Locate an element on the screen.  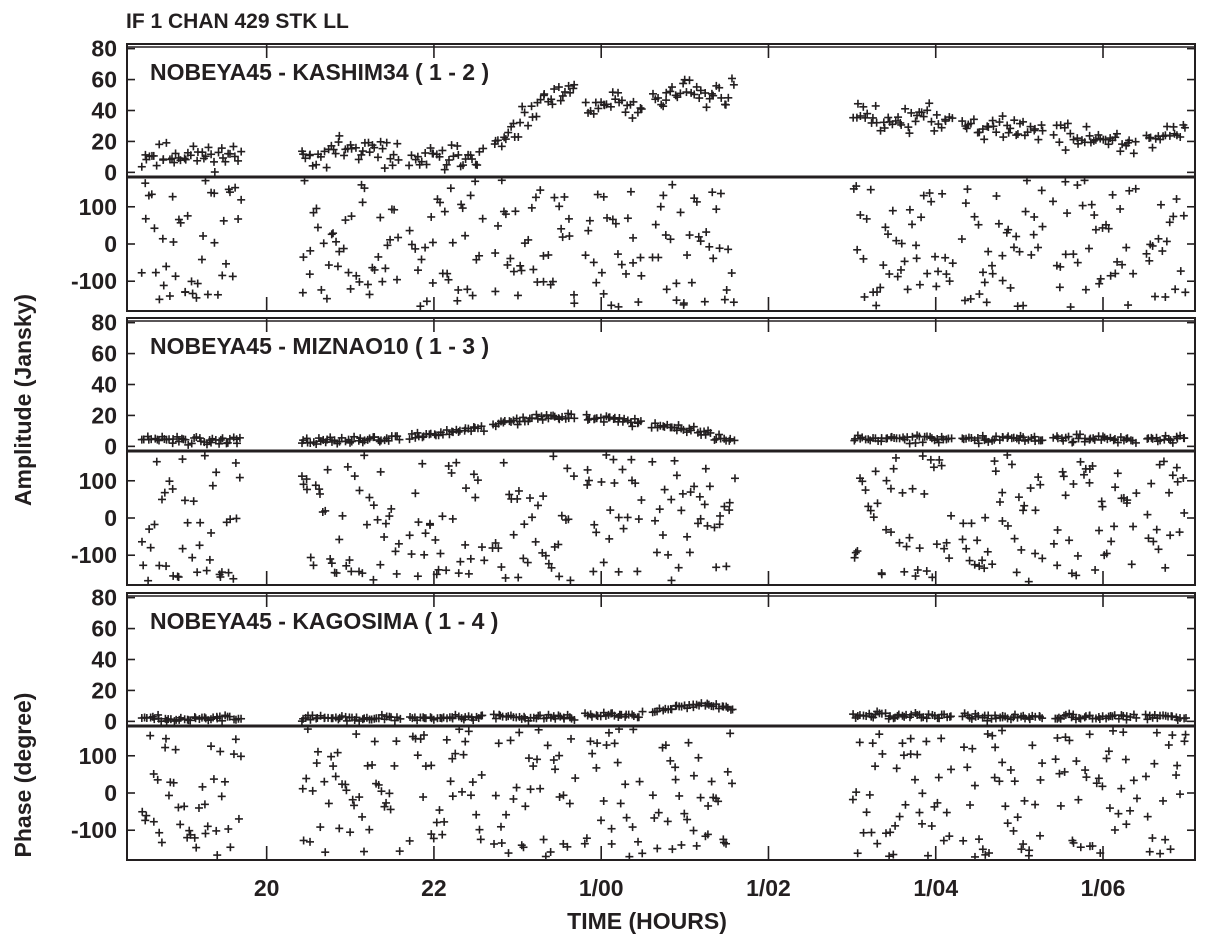
phase-tick-label: -100 is located at coordinates (94, 555).